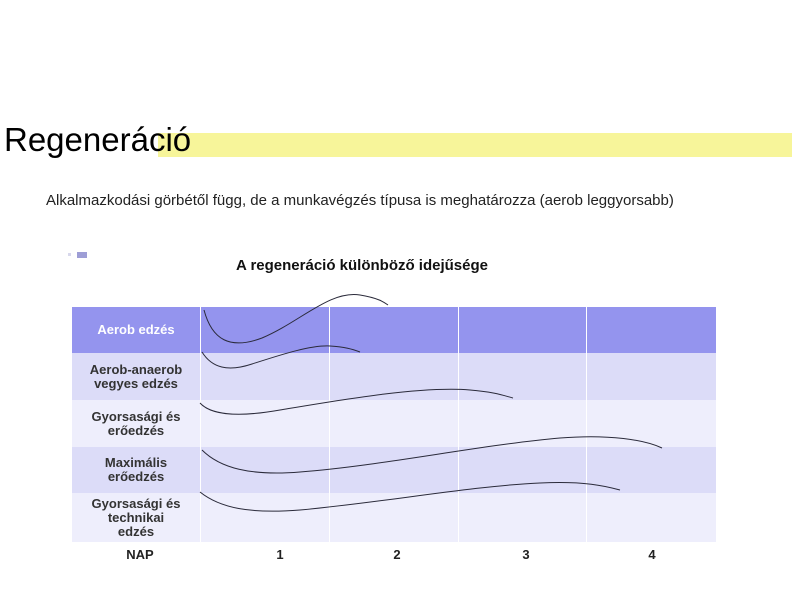 The height and width of the screenshot is (612, 792). Describe the element at coordinates (394, 330) in the screenshot. I see `table-row-aerob: Aerob edzés` at that location.